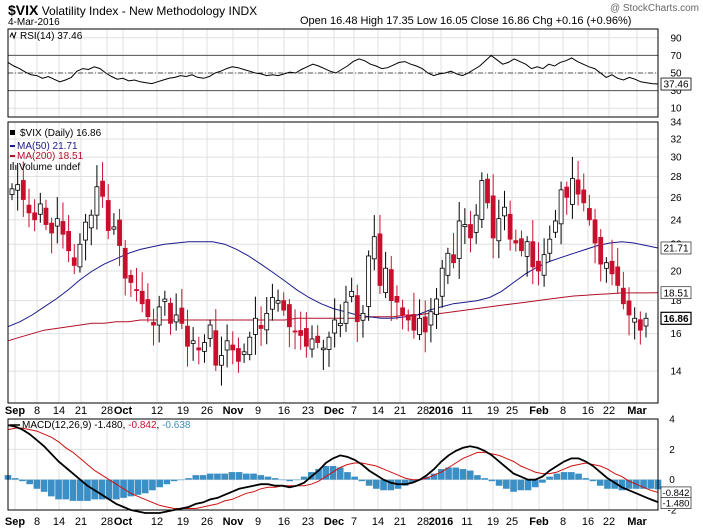 This screenshot has height=530, width=703. Describe the element at coordinates (637, 411) in the screenshot. I see `date-tick-label: Mar` at that location.